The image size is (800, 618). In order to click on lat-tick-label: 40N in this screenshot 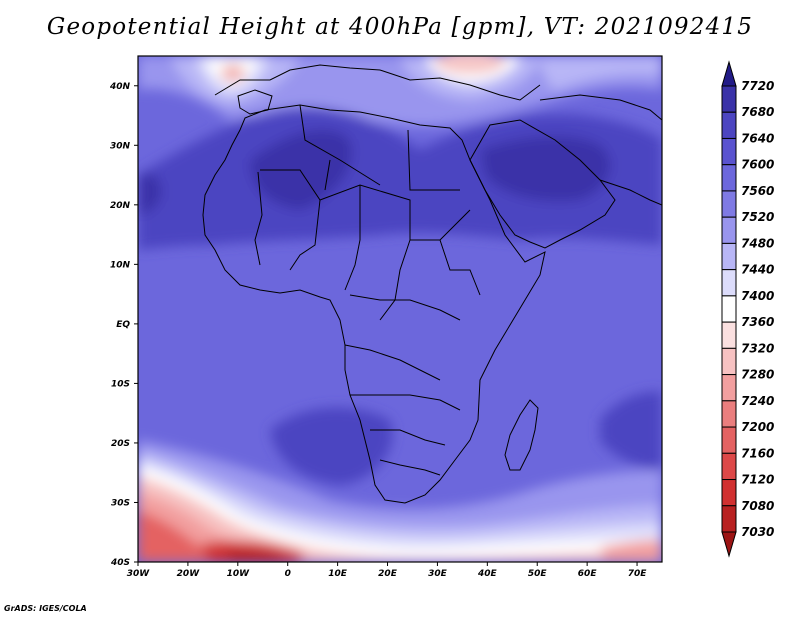, I will do `click(120, 87)`.